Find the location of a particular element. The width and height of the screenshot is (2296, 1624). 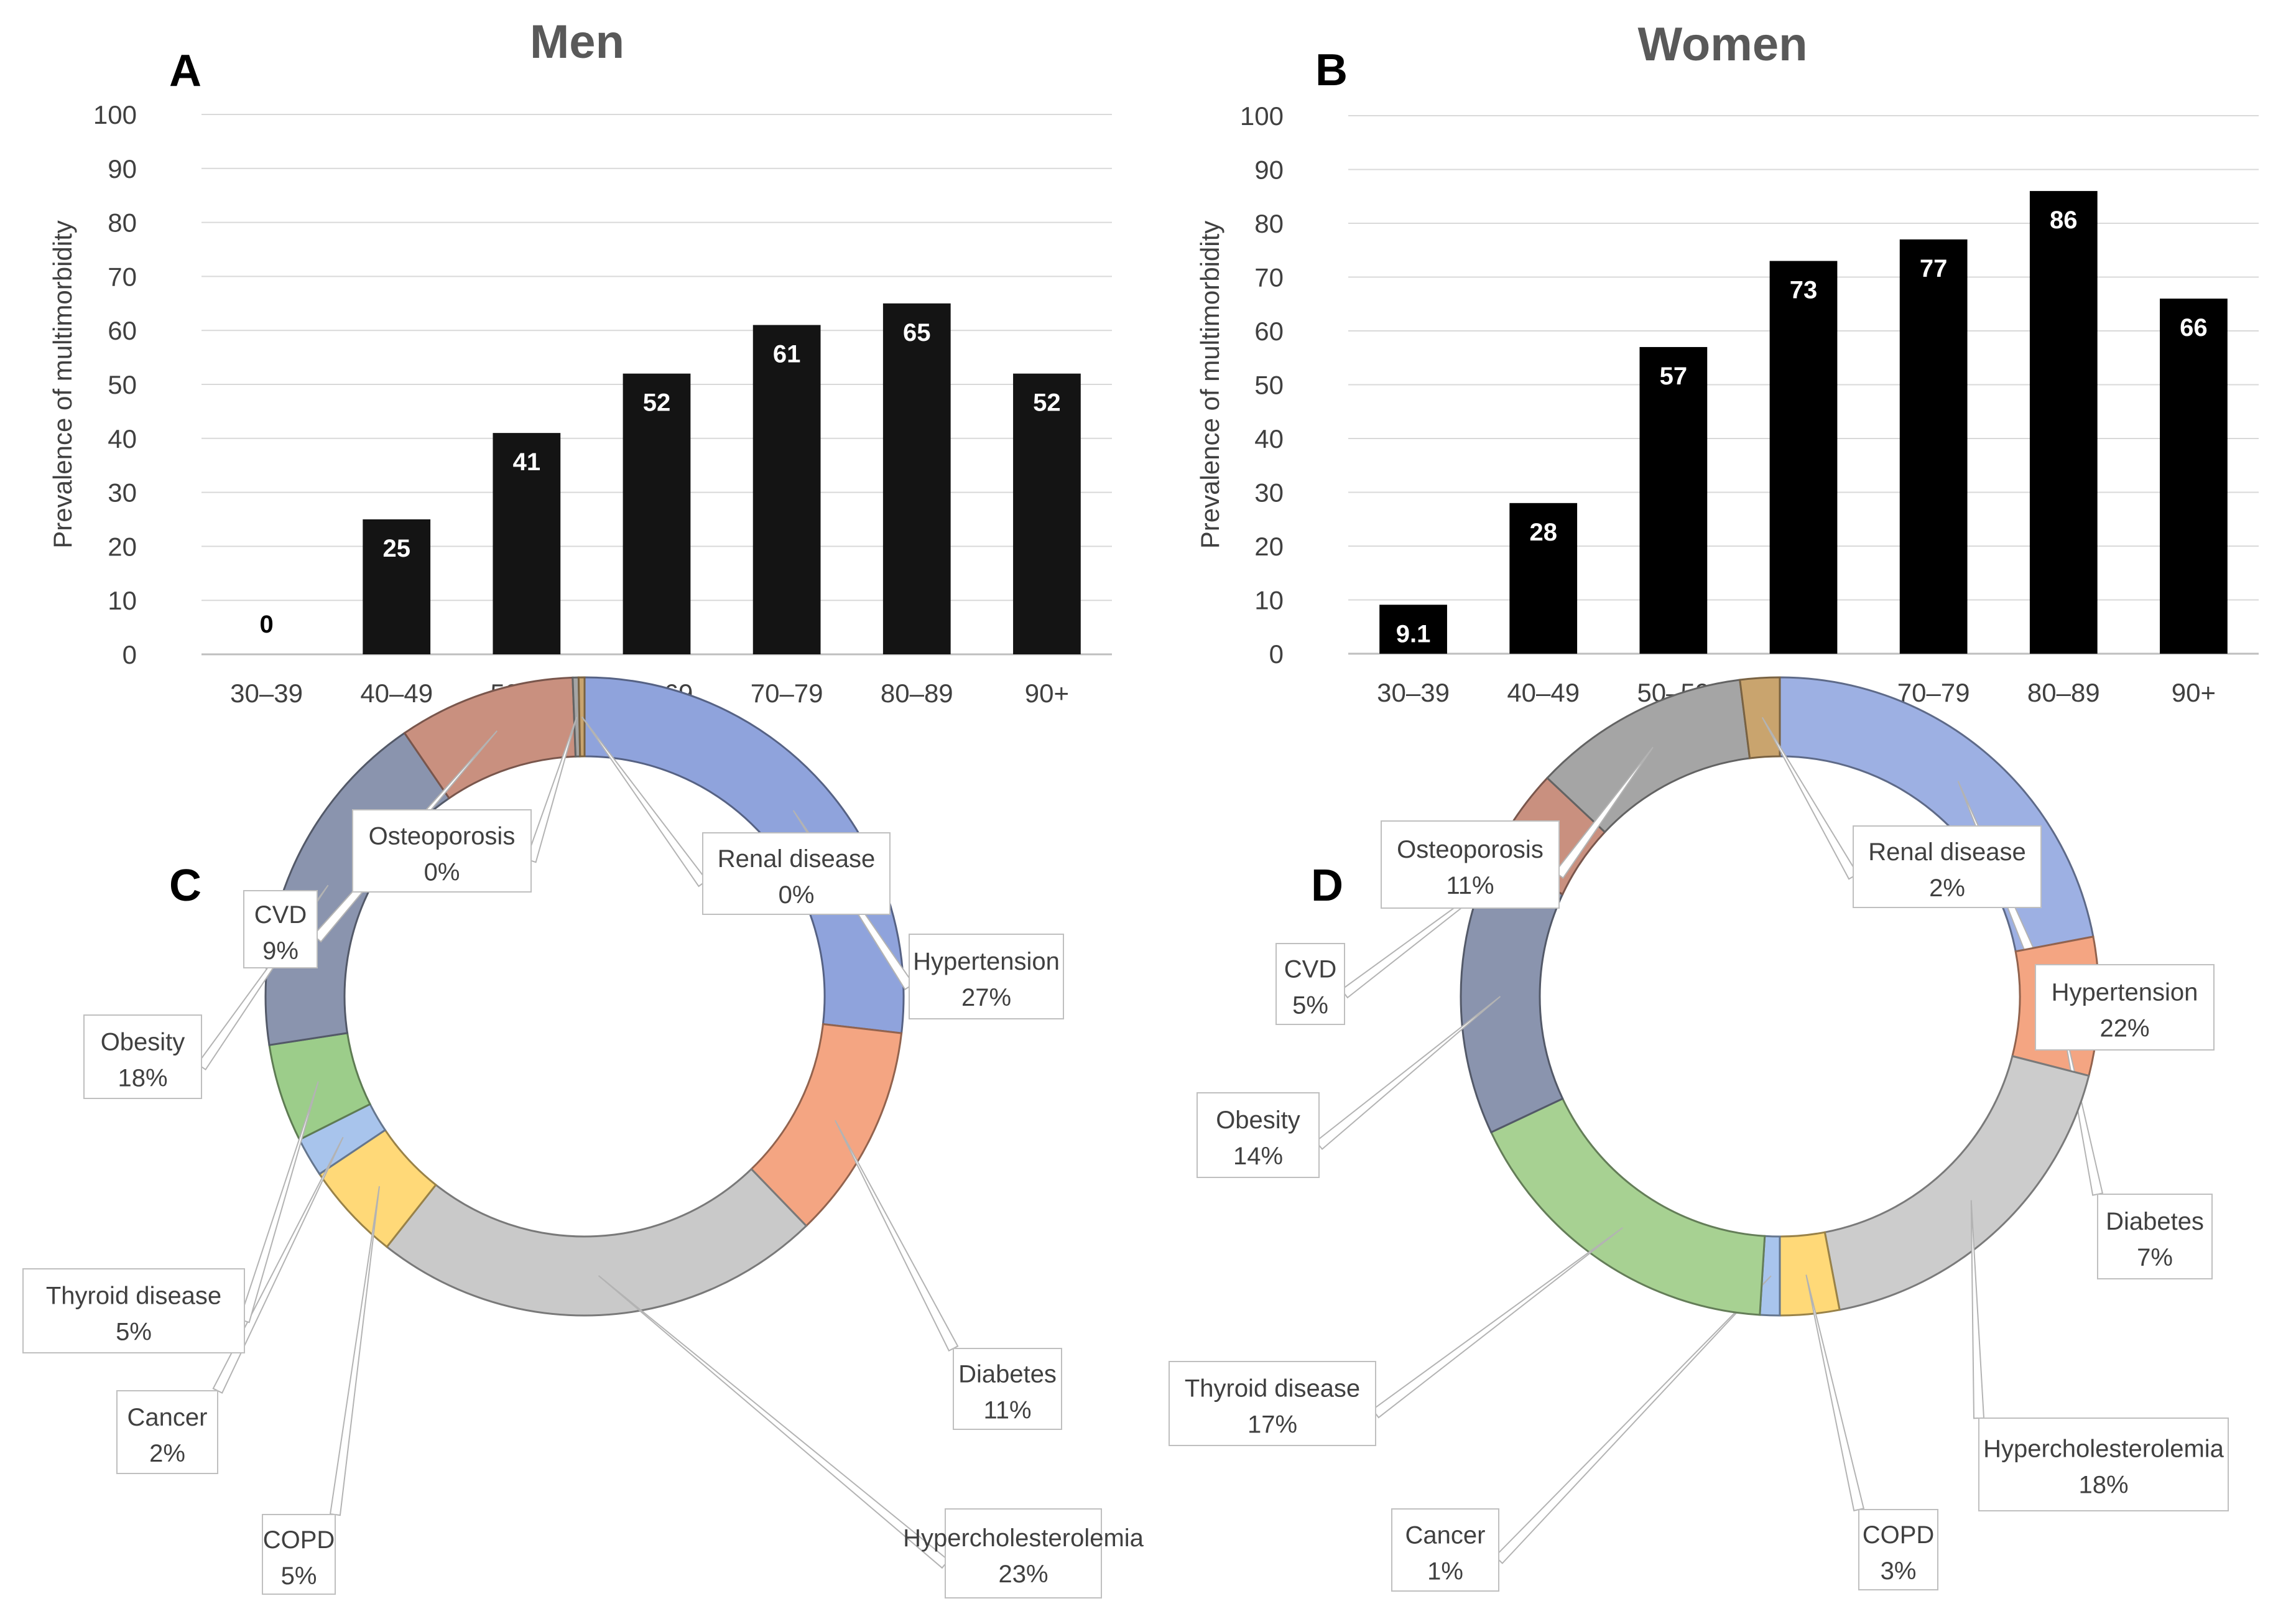

slice-label: CVD is located at coordinates (1310, 969).